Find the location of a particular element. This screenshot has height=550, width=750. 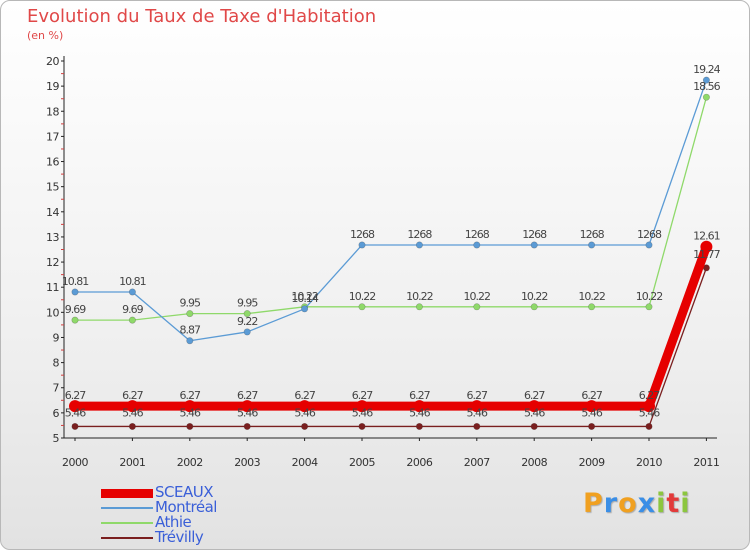

x-tick-label: 2001 is located at coordinates (132, 462).